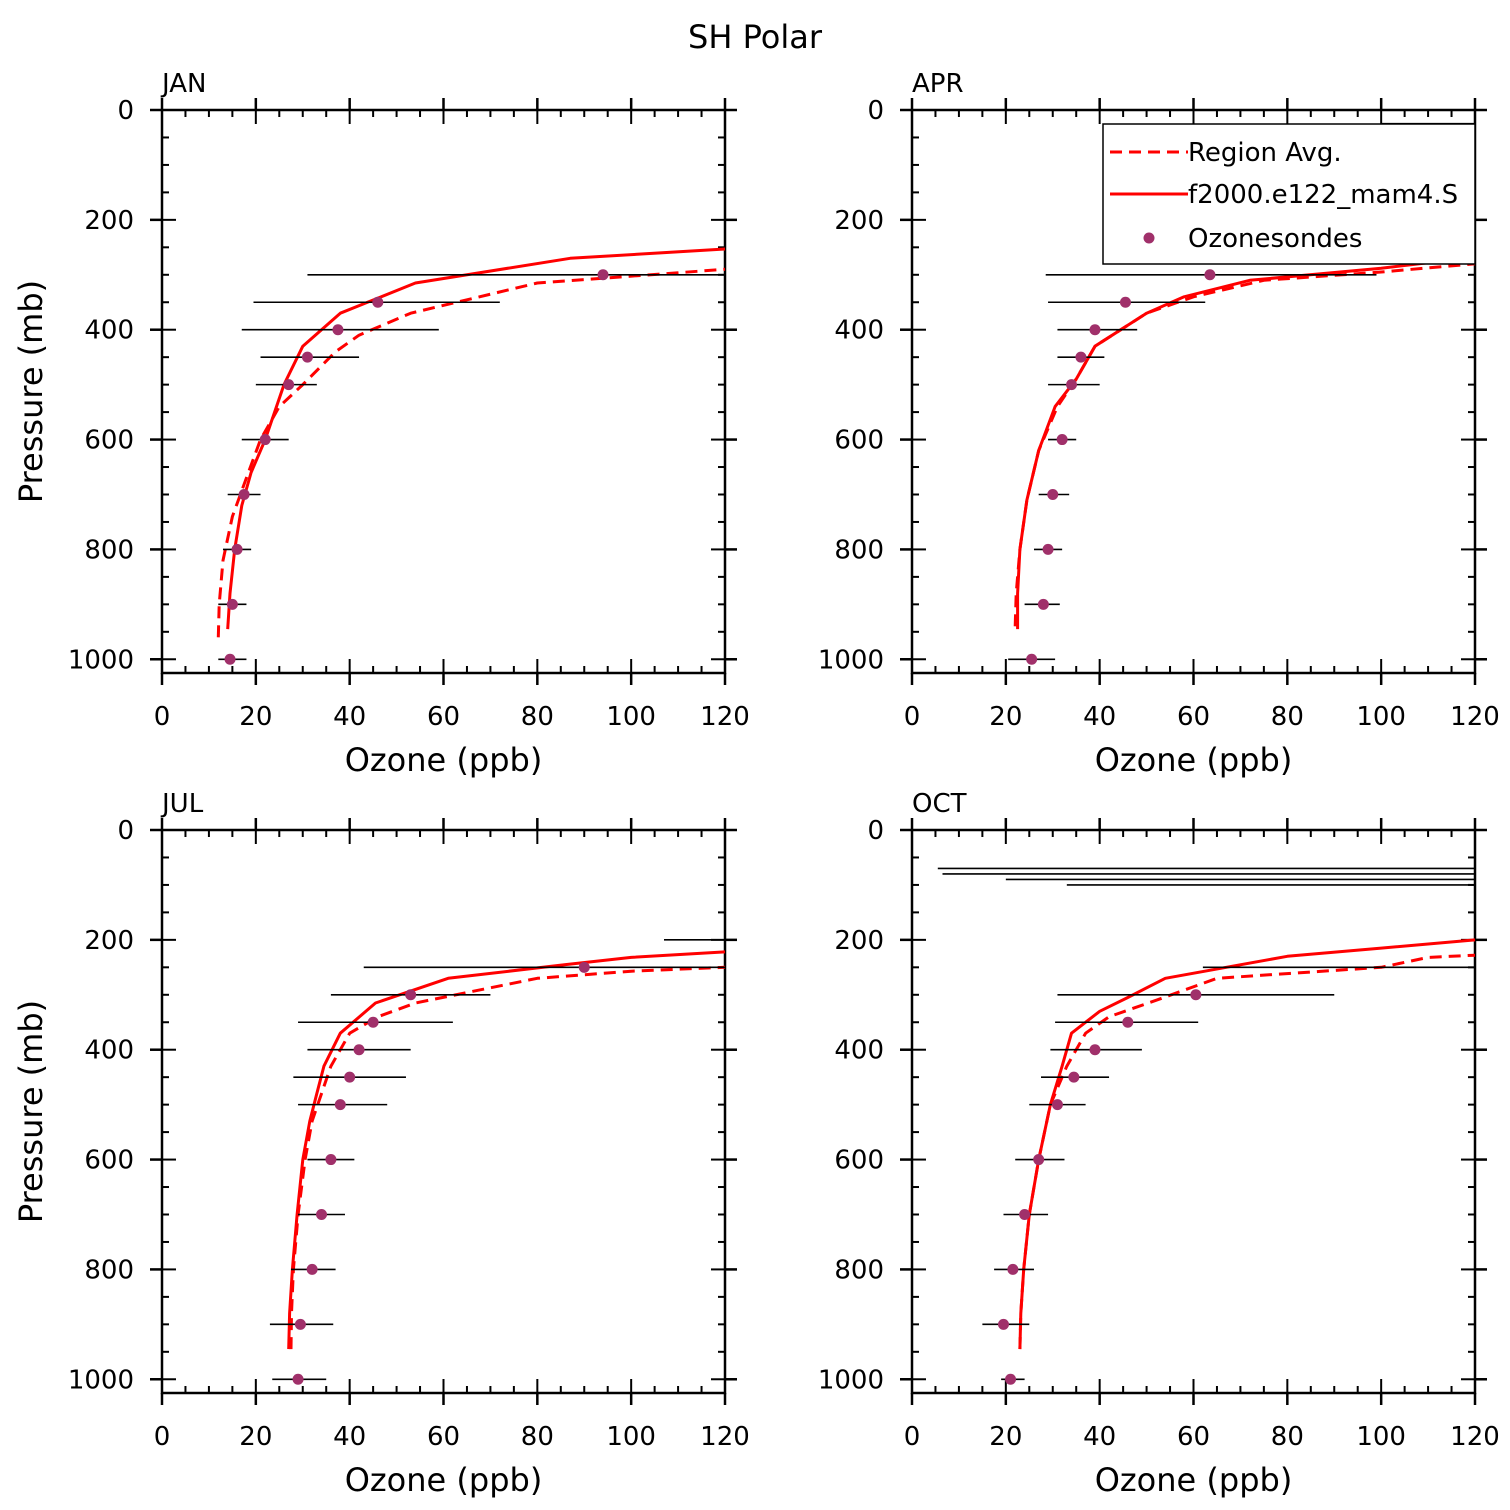 Image resolution: width=1510 pixels, height=1510 pixels. I want to click on legend-label: Region Avg., so click(1265, 153).